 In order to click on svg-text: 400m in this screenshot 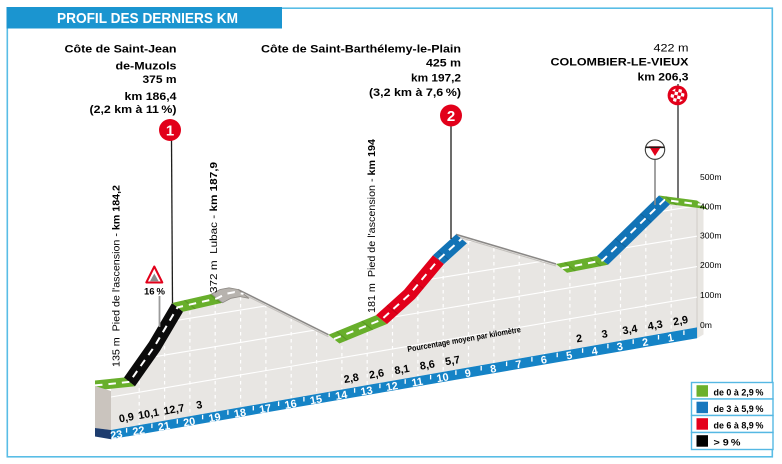, I will do `click(711, 207)`.